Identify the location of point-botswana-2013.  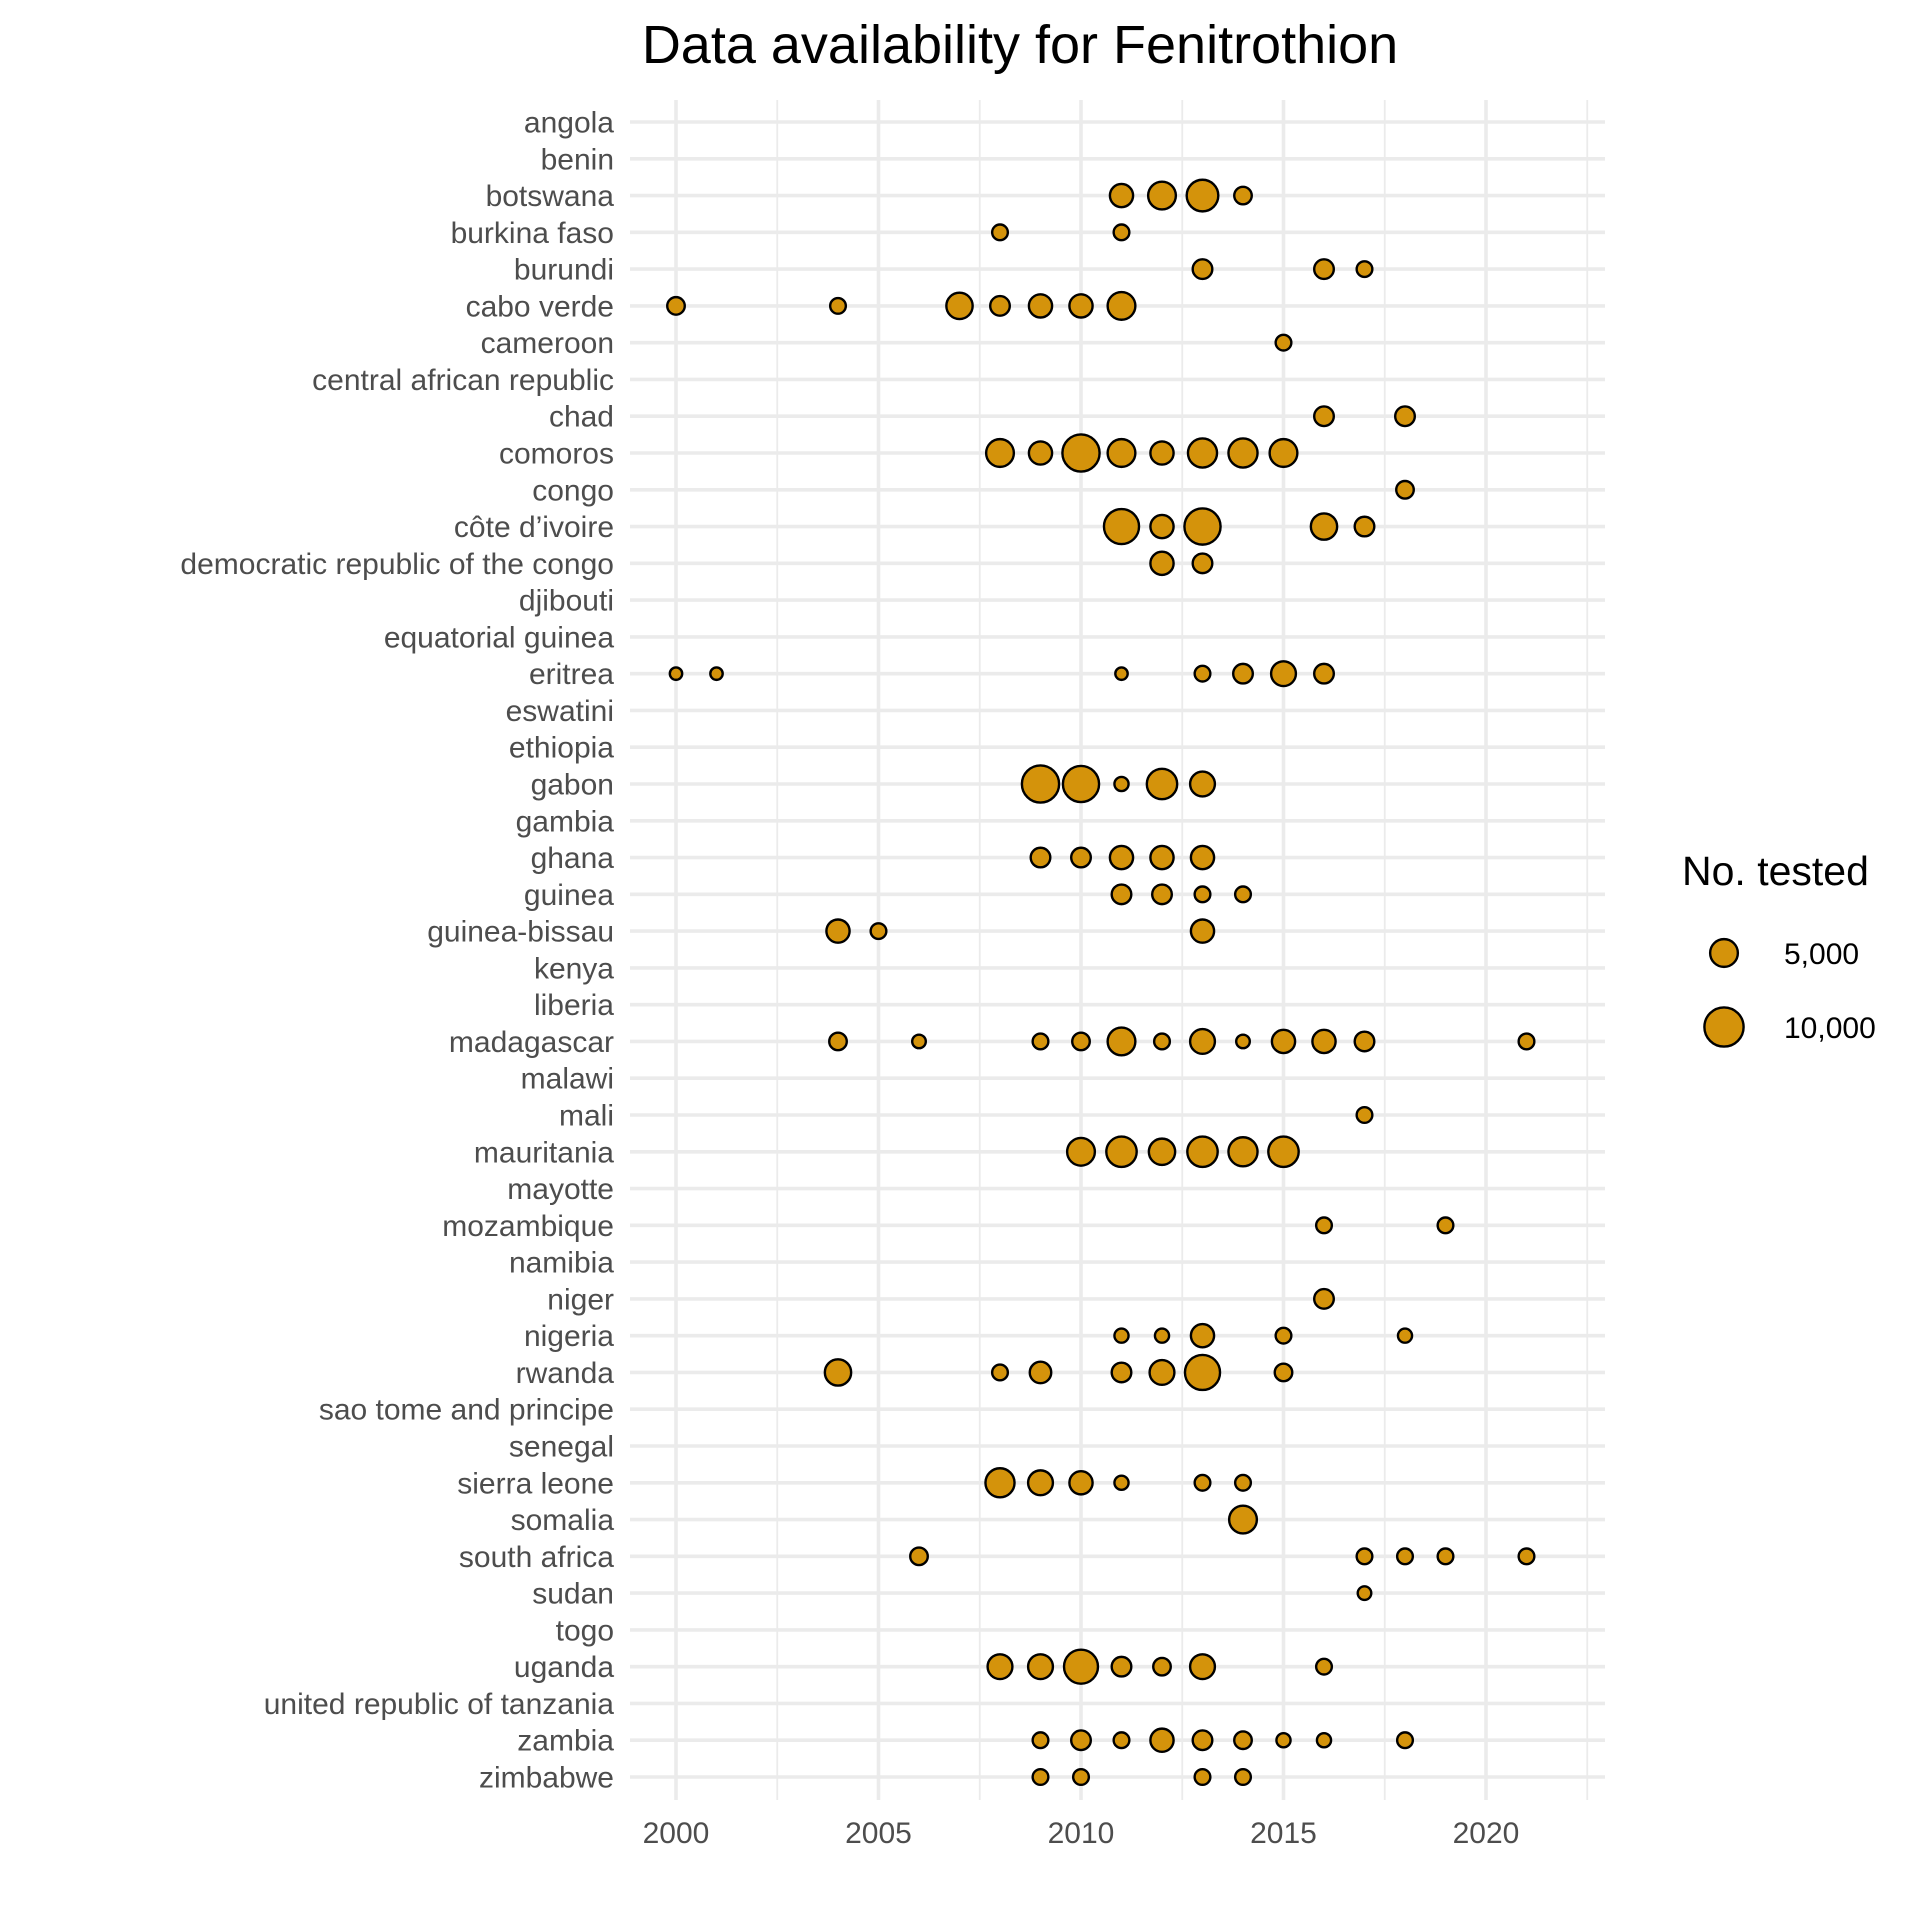
(1202, 195).